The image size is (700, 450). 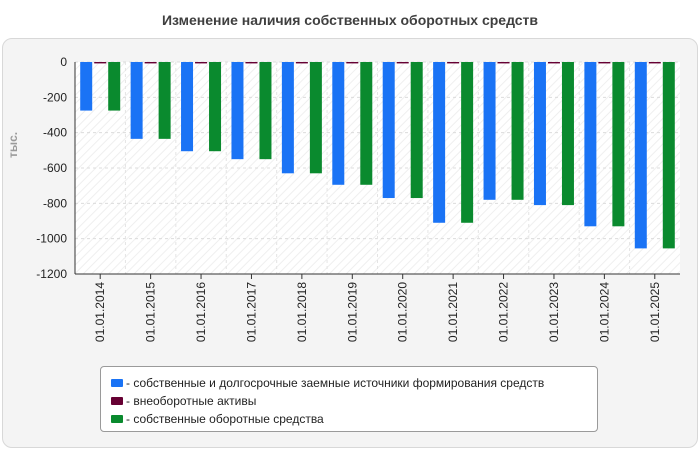 What do you see at coordinates (117, 419) in the screenshot?
I see `legend-swatch-green` at bounding box center [117, 419].